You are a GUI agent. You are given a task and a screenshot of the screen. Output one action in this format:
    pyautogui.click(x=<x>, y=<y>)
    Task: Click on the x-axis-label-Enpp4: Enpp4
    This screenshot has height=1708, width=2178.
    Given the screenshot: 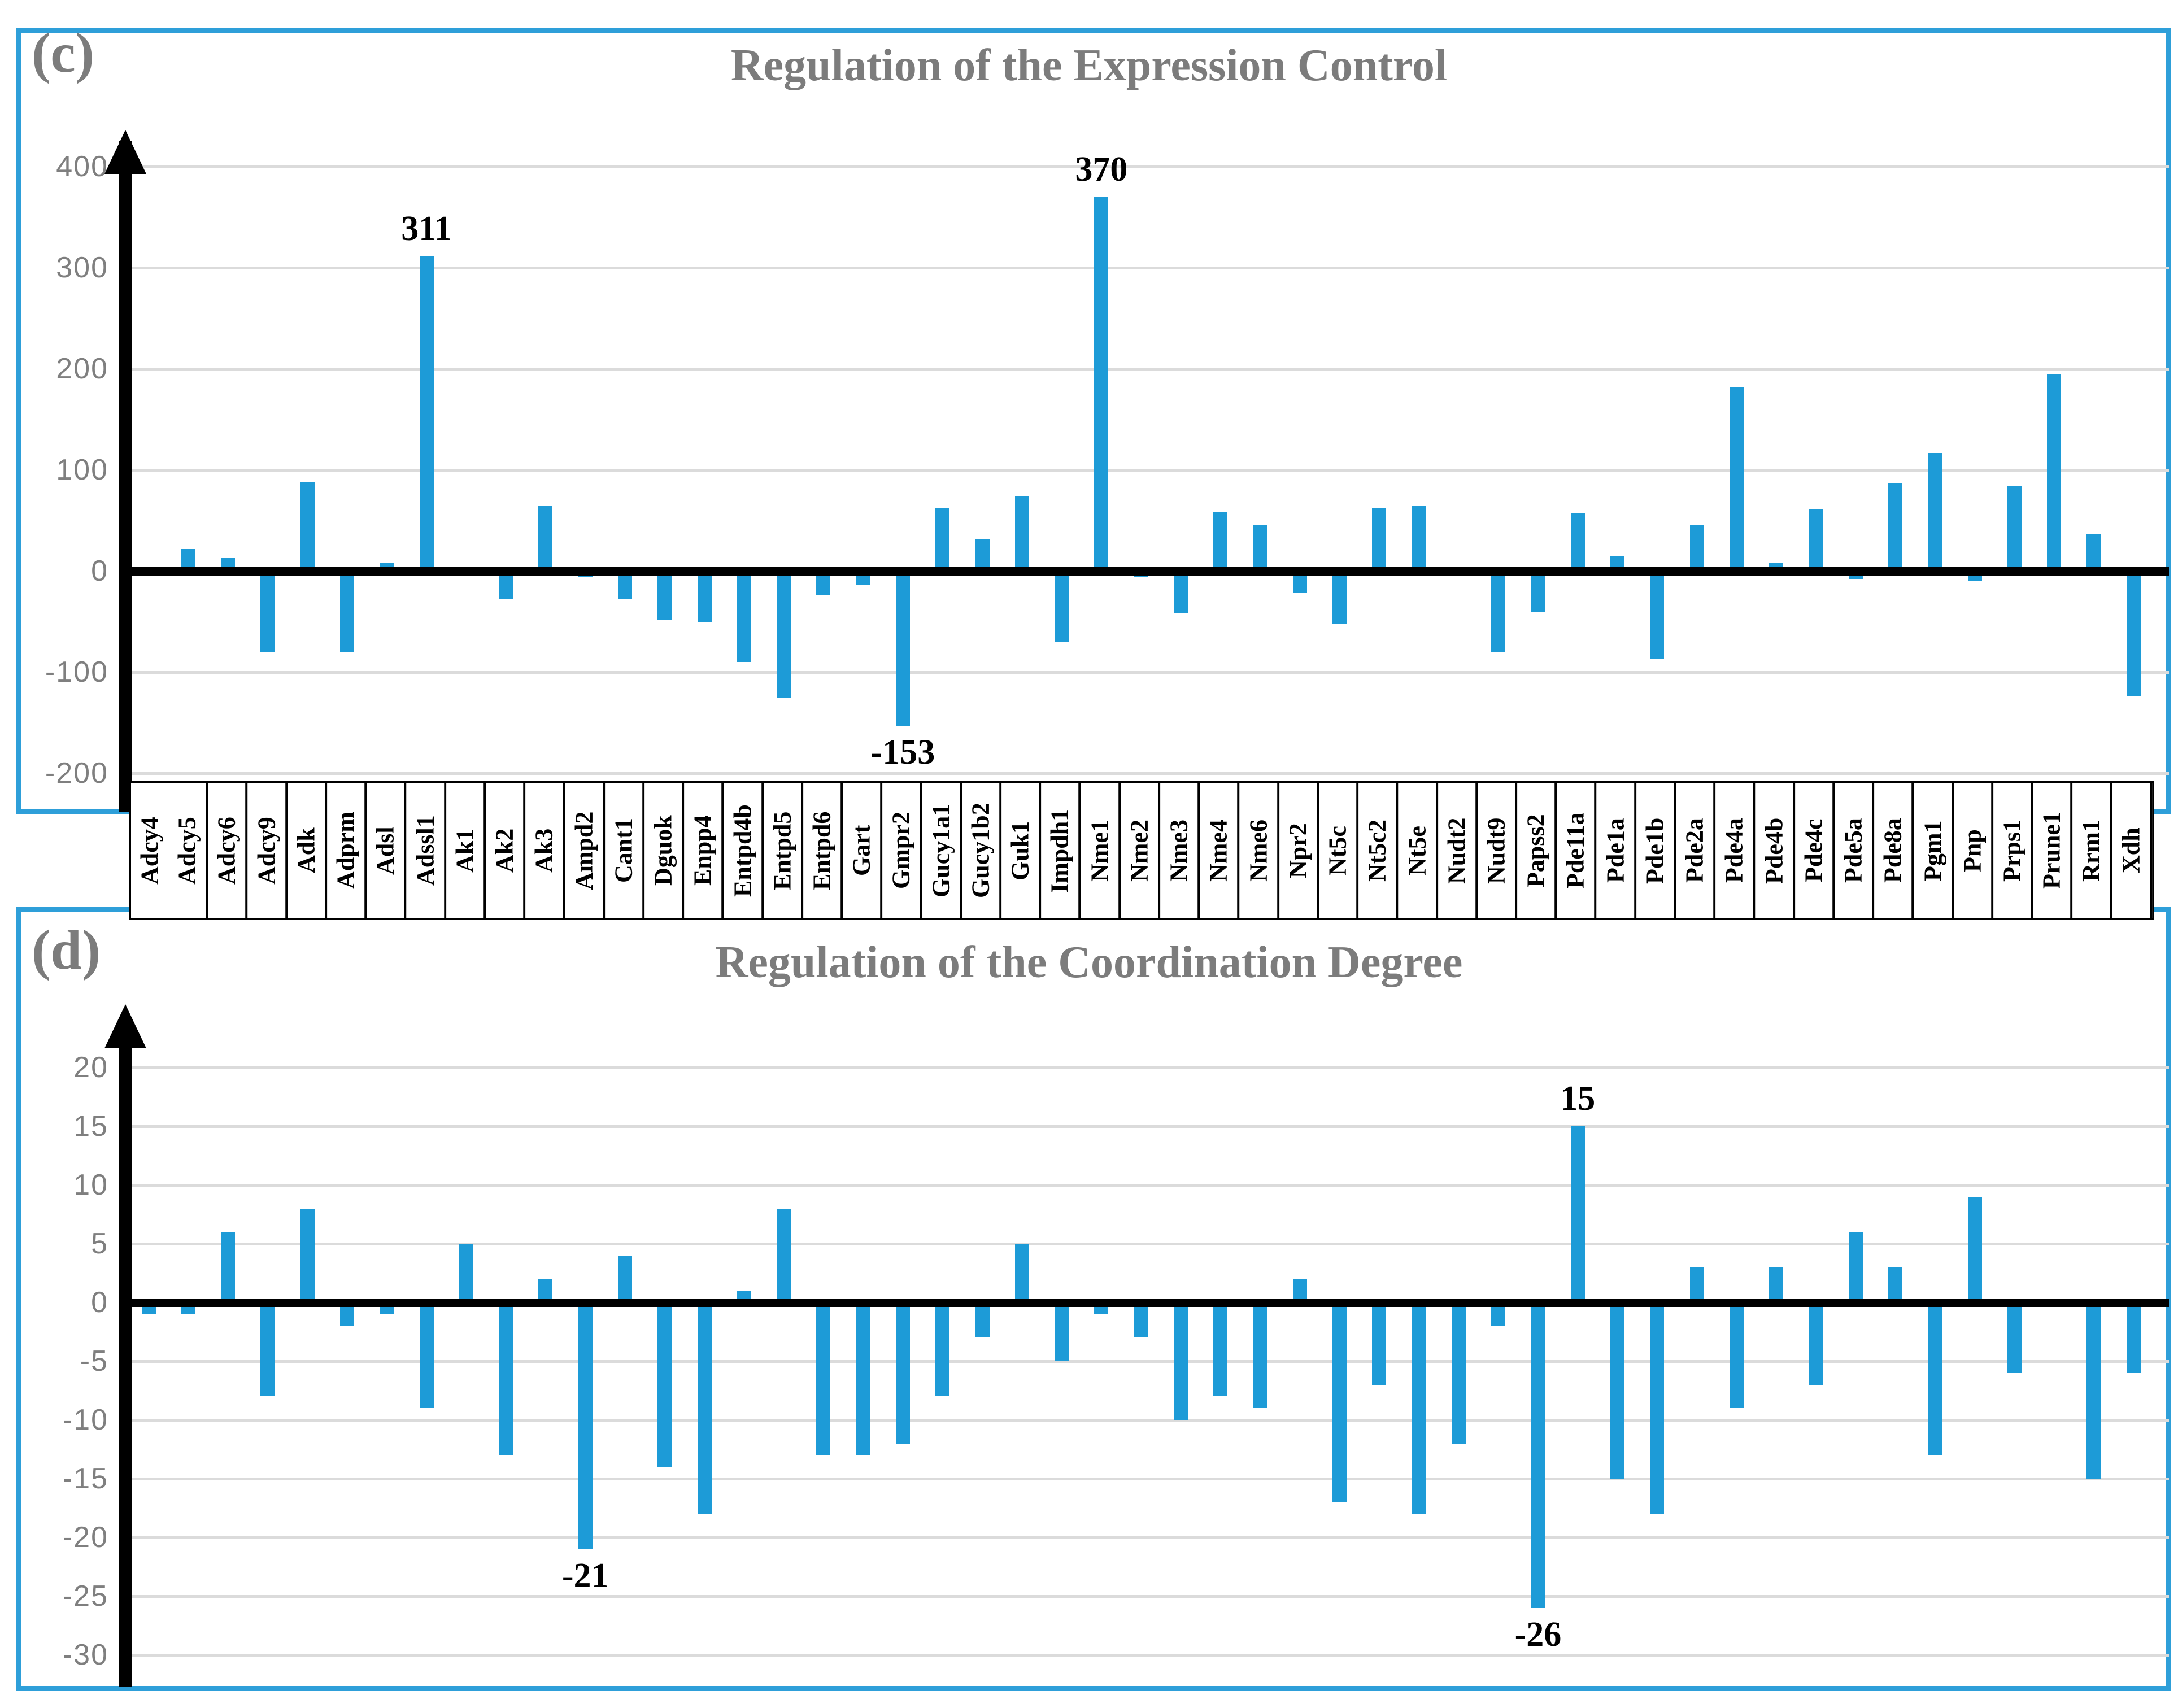 What is the action you would take?
    pyautogui.click(x=704, y=850)
    